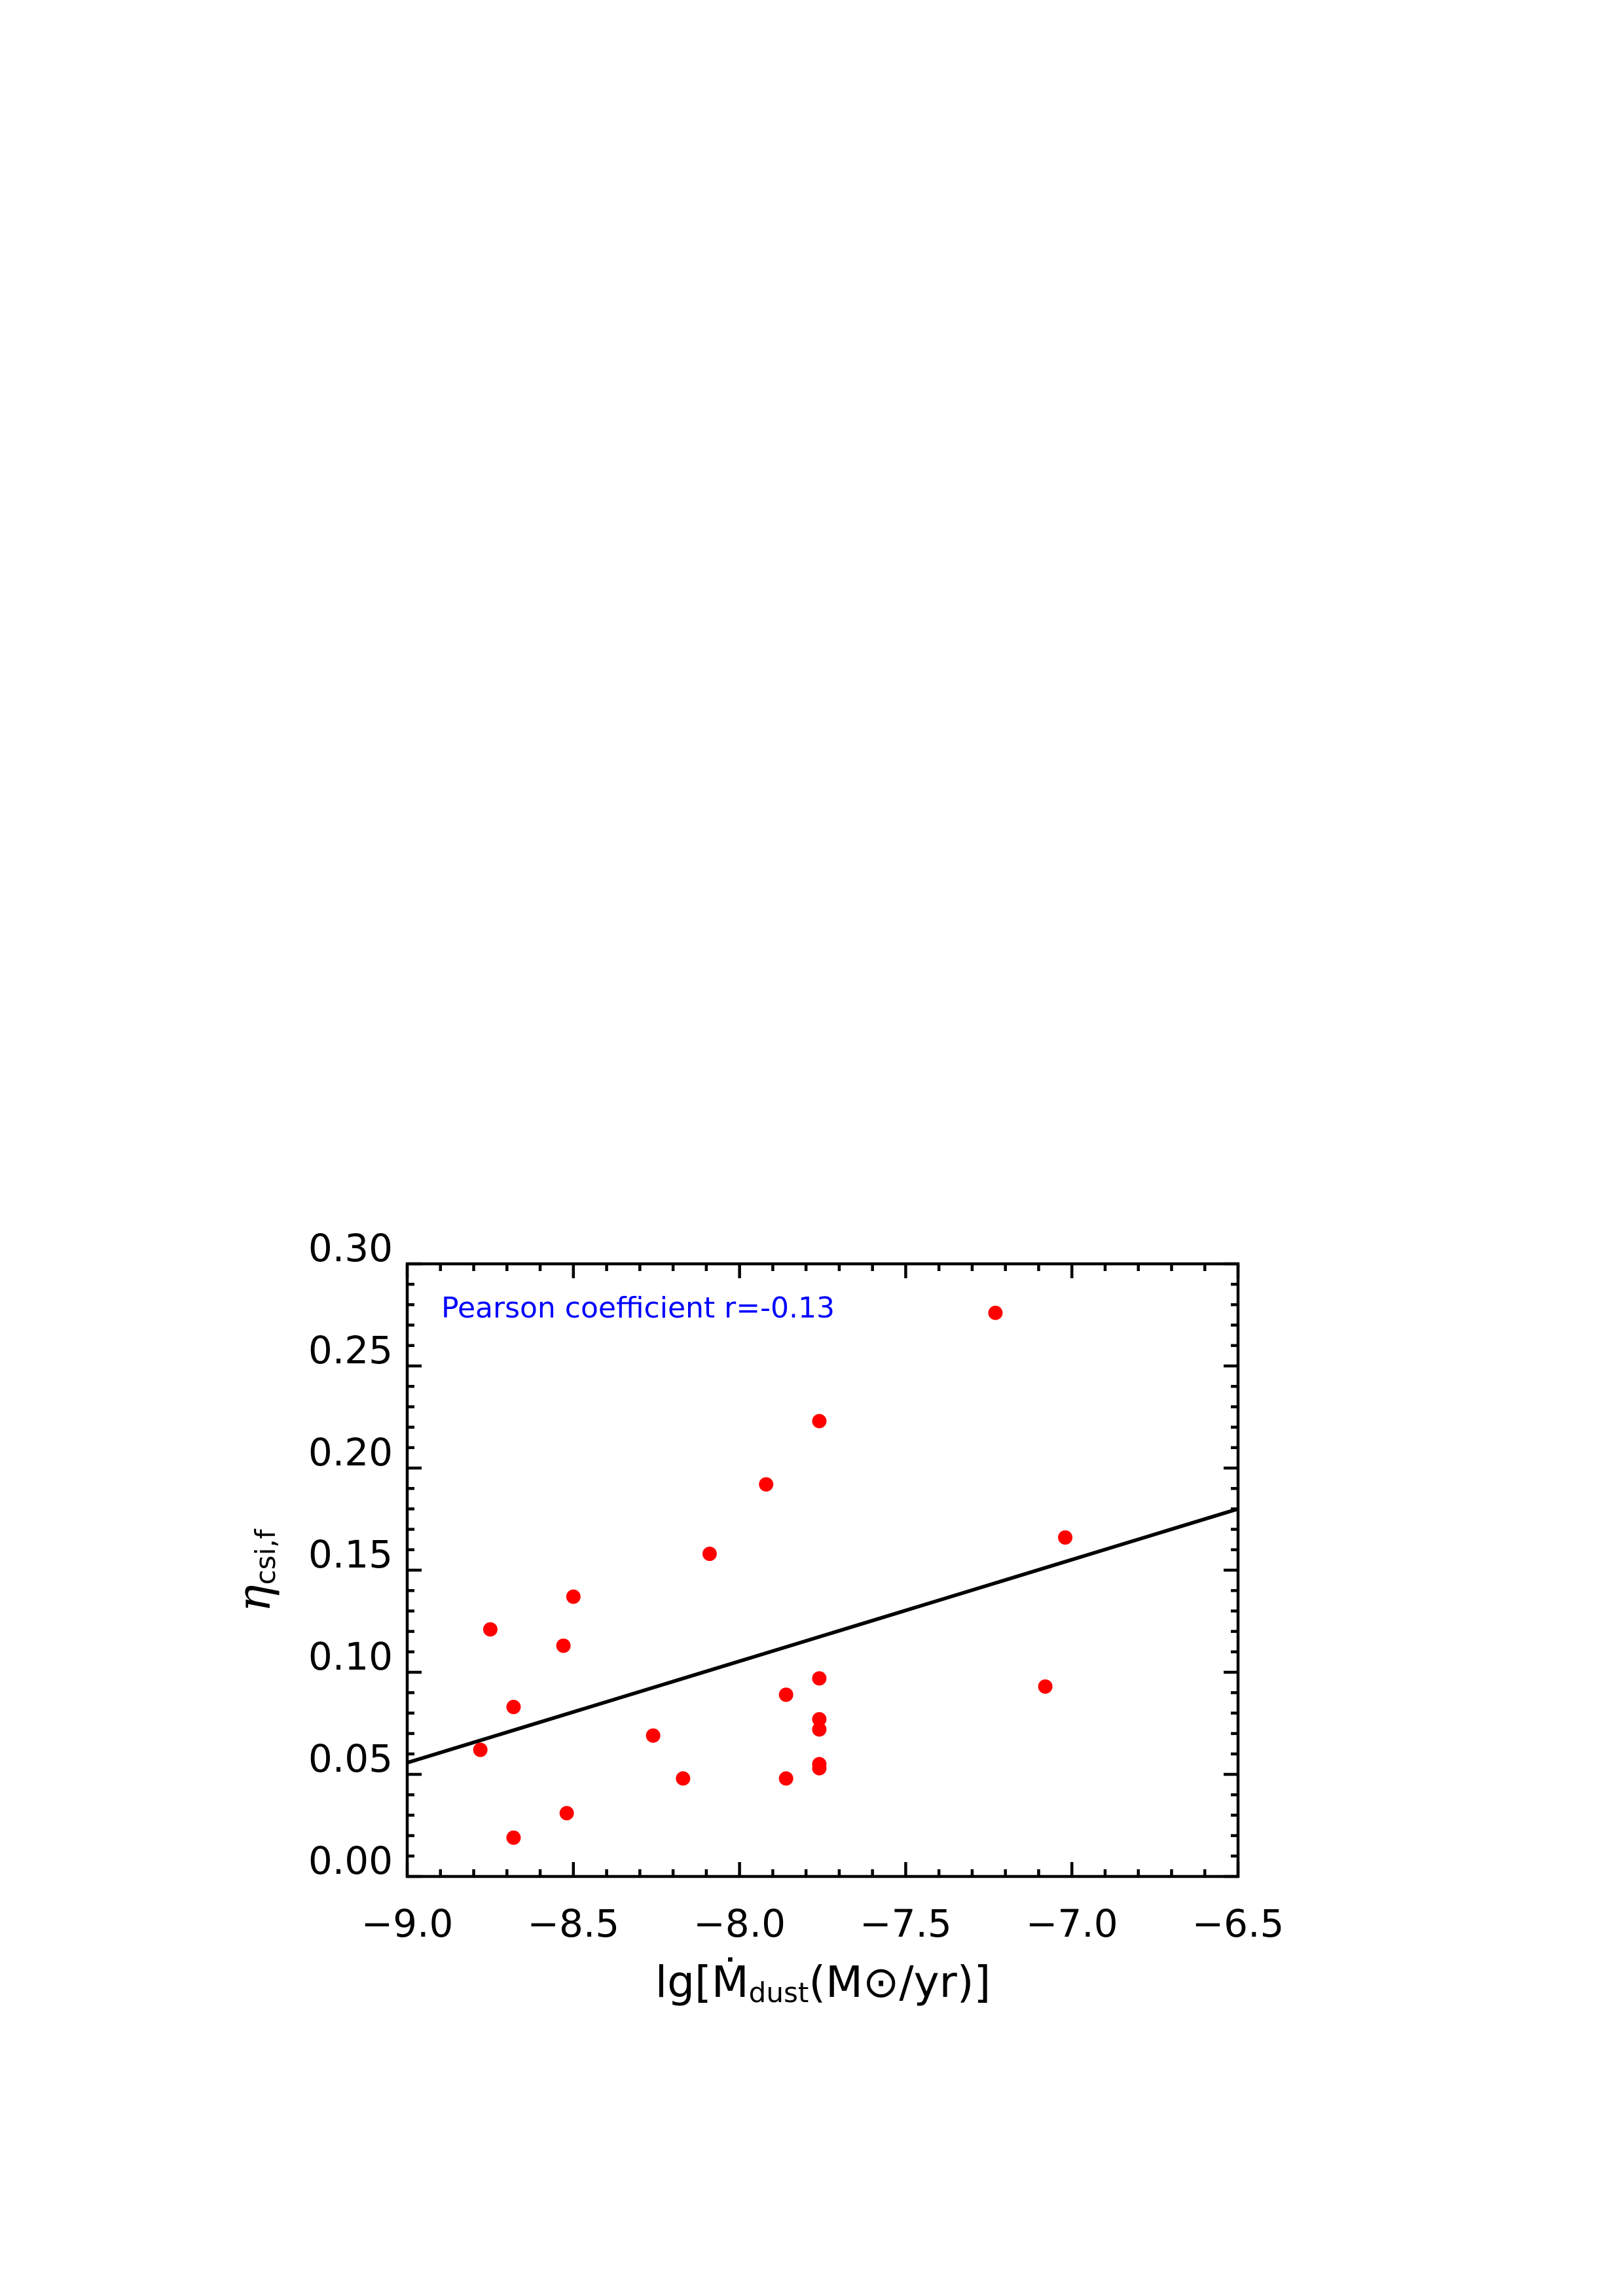 The height and width of the screenshot is (2296, 1623). I want to click on x-label-part: (M, so click(836, 1982).